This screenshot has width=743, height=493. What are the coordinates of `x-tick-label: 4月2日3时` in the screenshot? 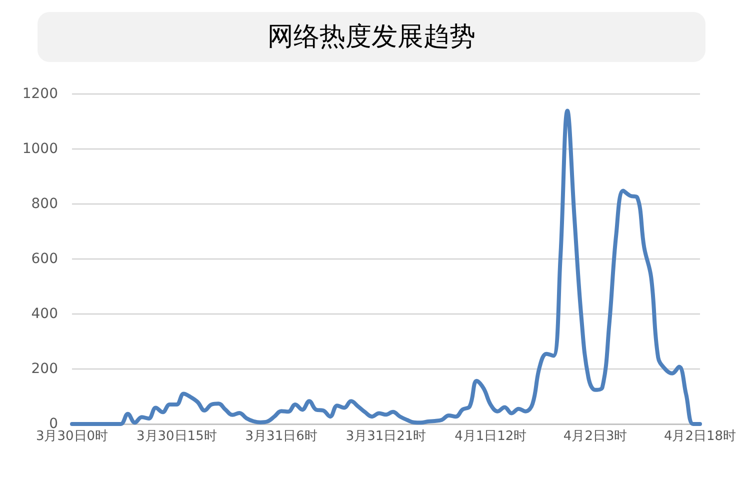 It's located at (595, 436).